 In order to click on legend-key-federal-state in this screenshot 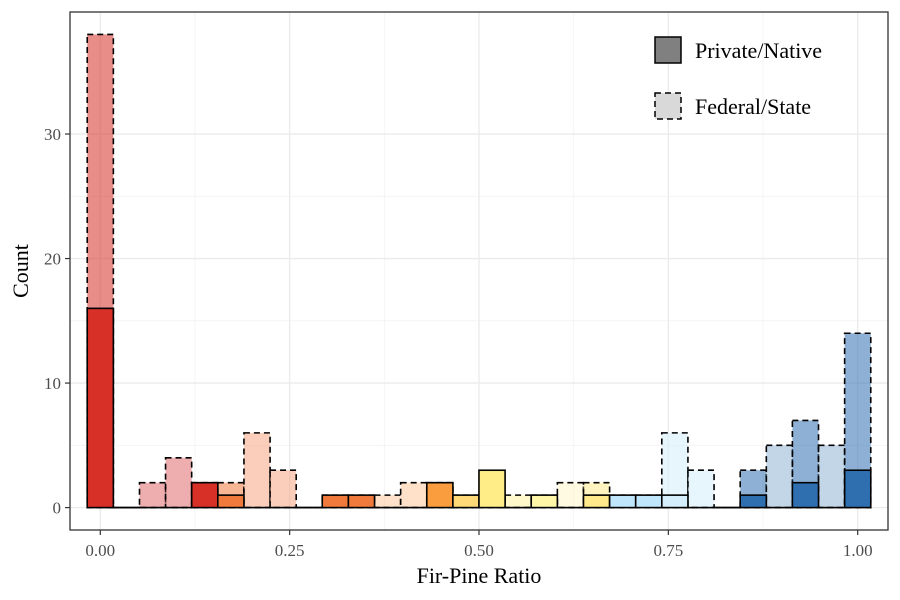, I will do `click(668, 106)`.